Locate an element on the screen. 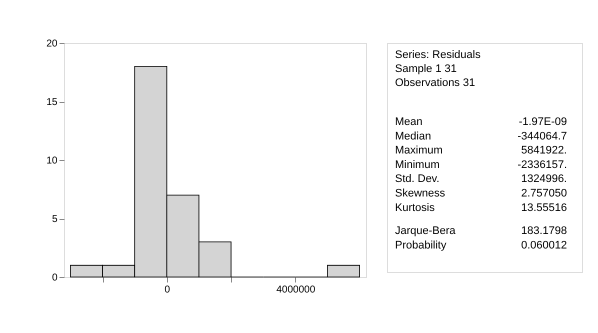 Image resolution: width=598 pixels, height=333 pixels. text: Mean is located at coordinates (409, 122).